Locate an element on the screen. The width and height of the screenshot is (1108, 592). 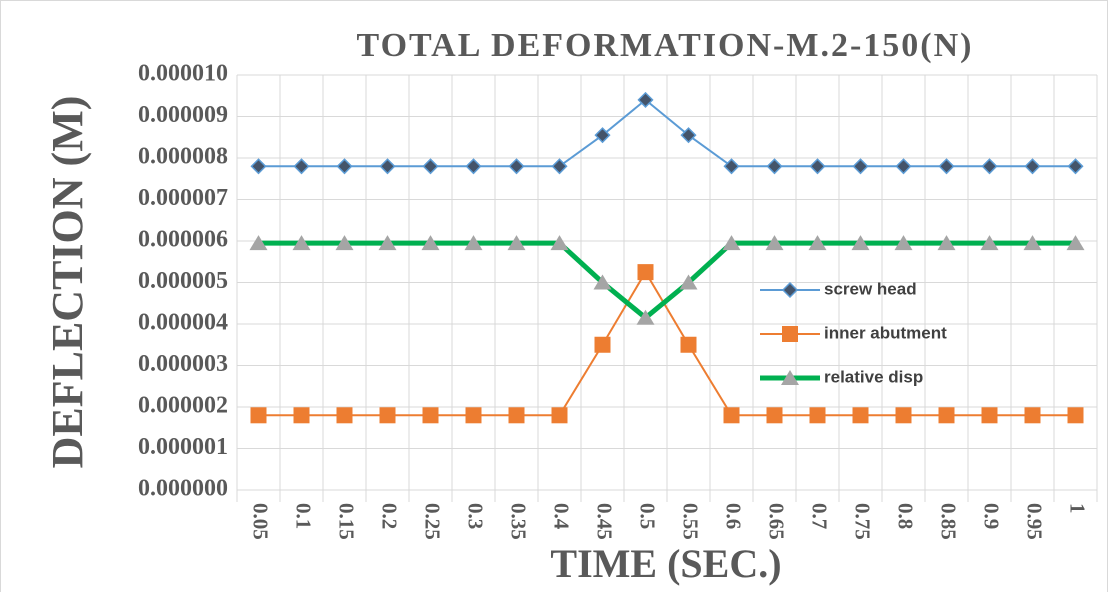
x-tick-label: 0.05 is located at coordinates (261, 521).